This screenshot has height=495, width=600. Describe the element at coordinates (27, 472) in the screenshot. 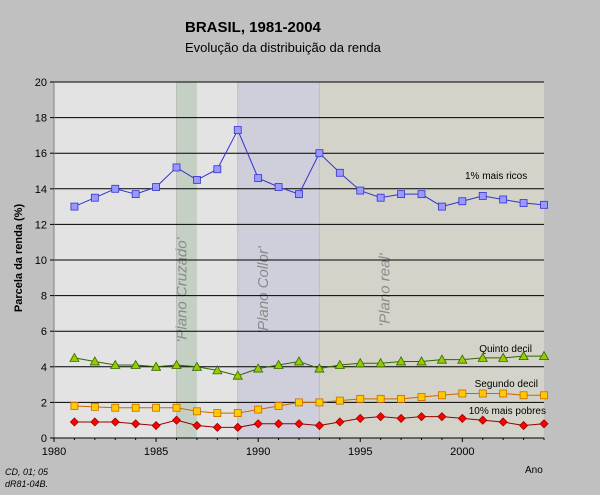

I see `source-note-line-1: CD, 01; 05` at that location.